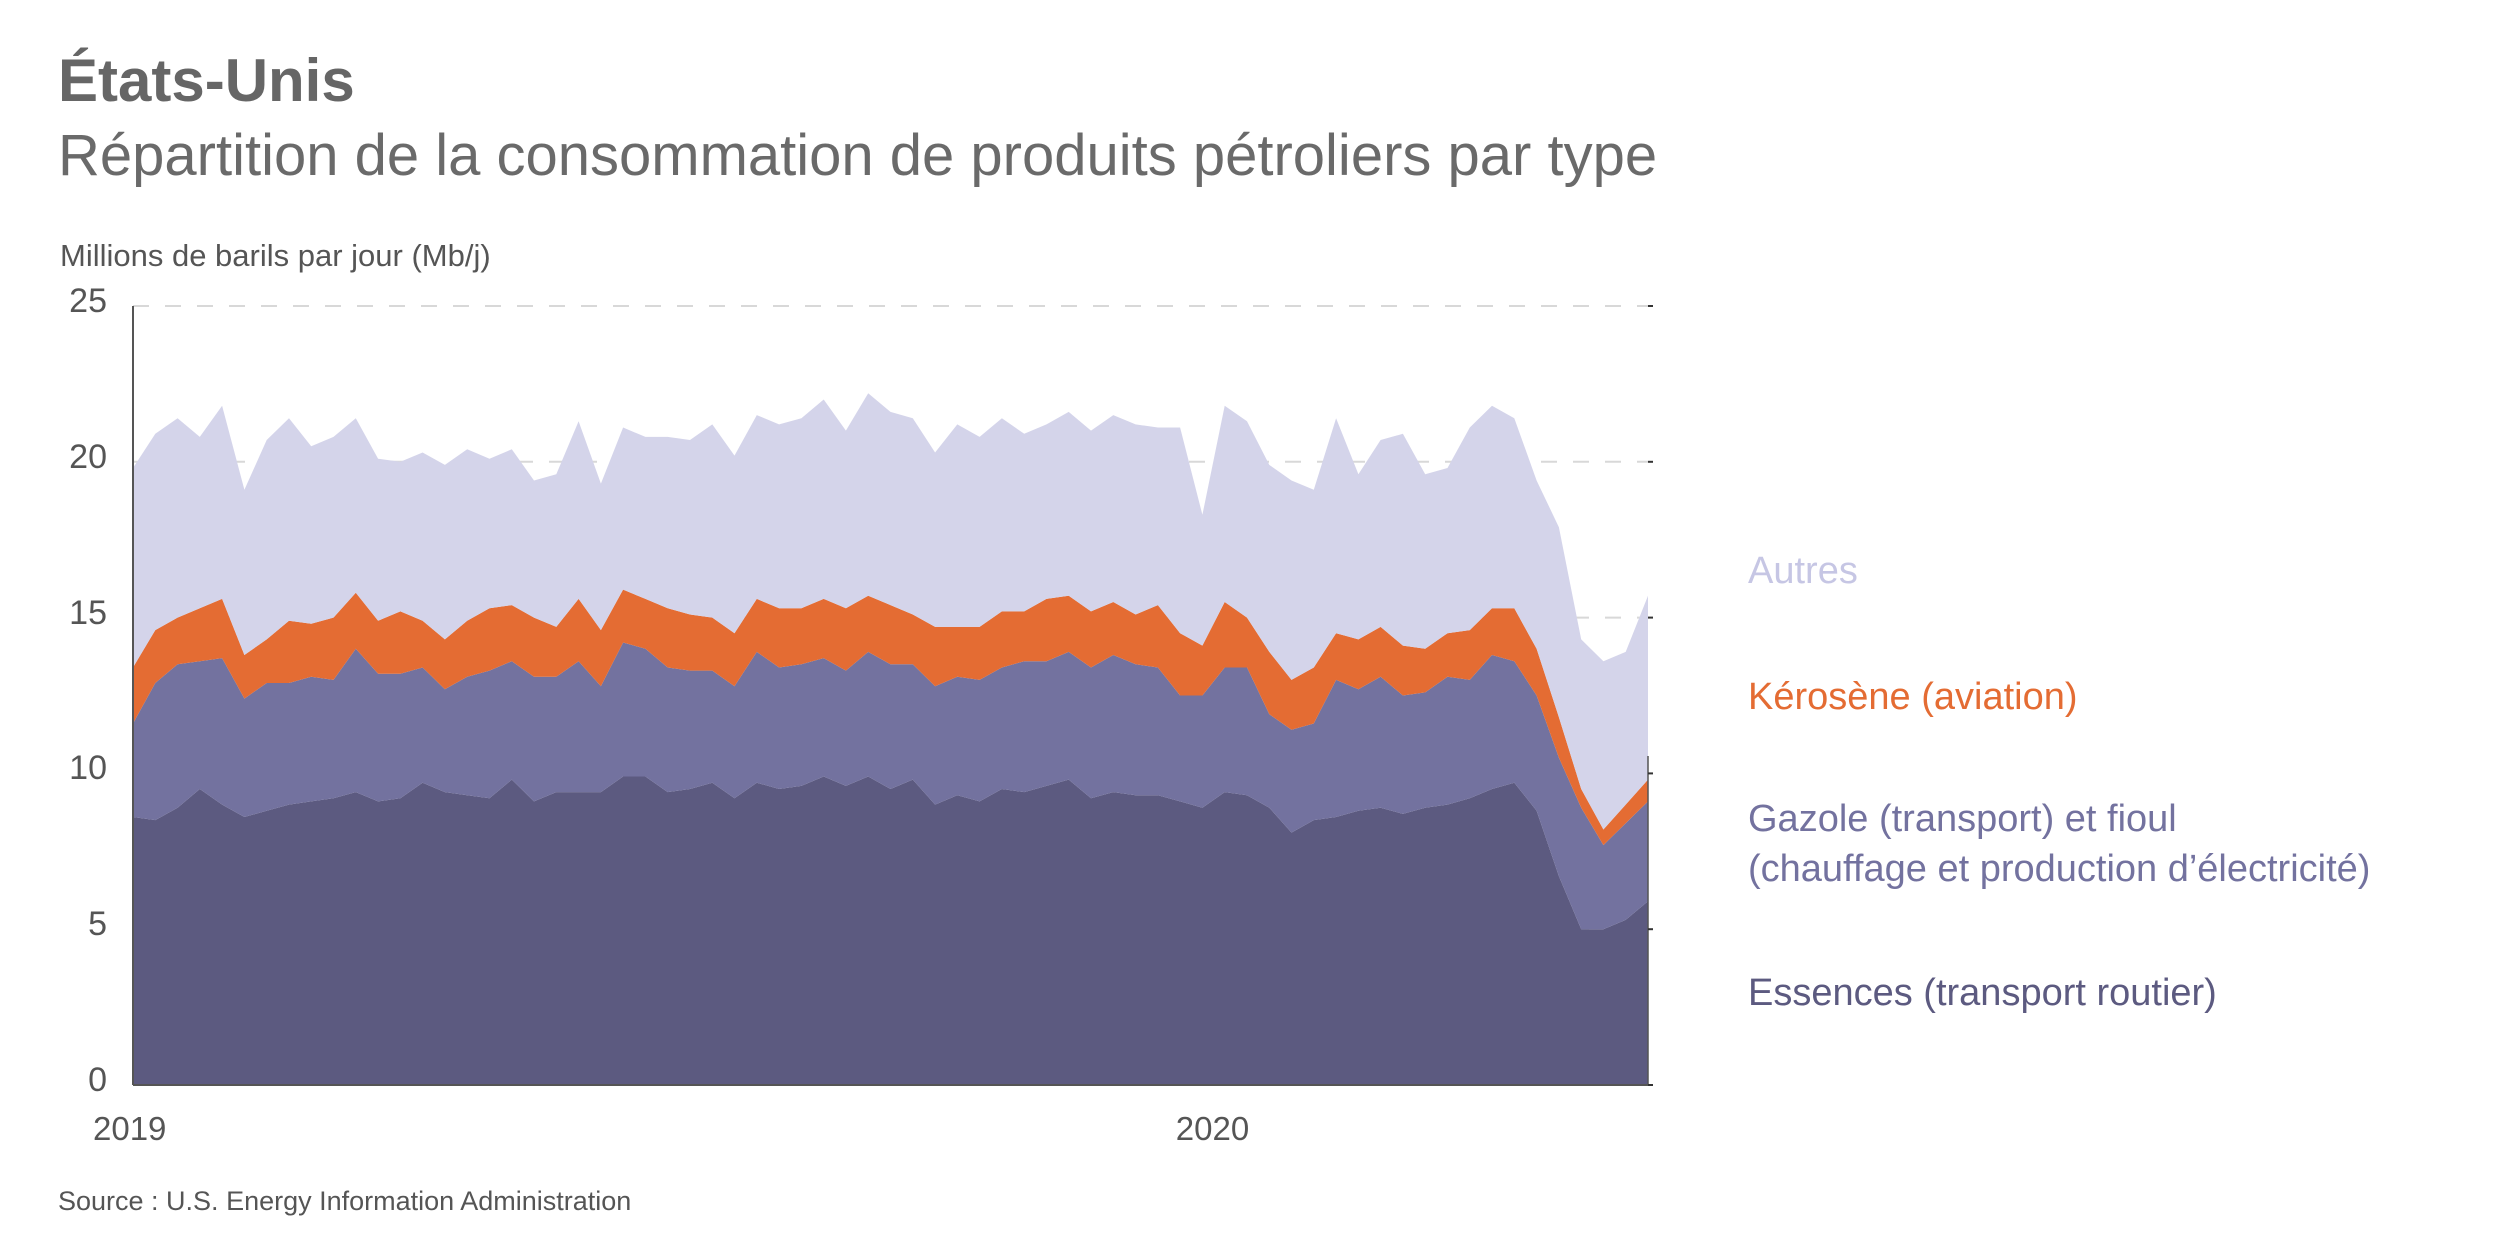 This screenshot has width=2500, height=1250. Describe the element at coordinates (130, 1128) in the screenshot. I see `x-tick-label: 2019` at that location.